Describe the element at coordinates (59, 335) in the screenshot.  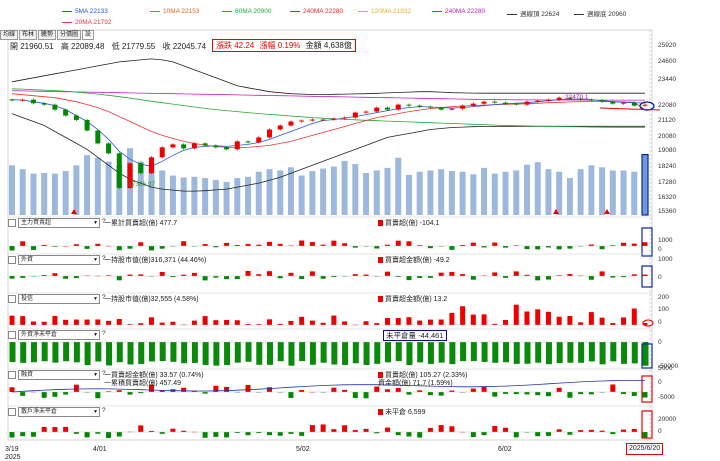
I see `panel-selector: 外資淨未平倉 ▼` at that location.